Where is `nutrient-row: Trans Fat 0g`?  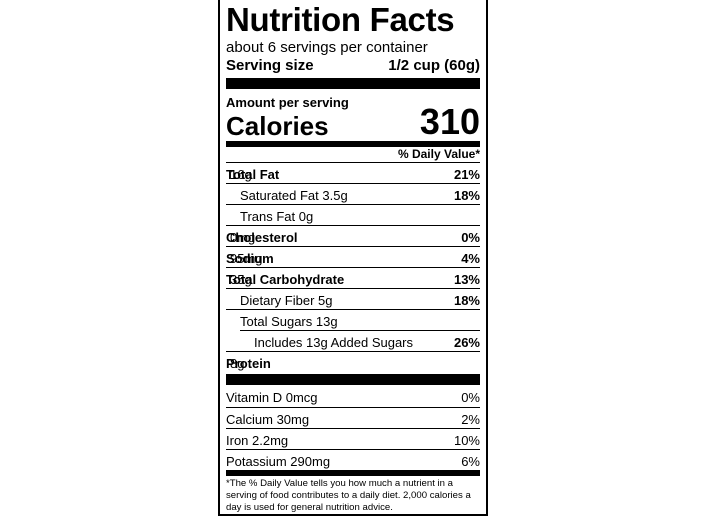
nutrient-row: Trans Fat 0g is located at coordinates (353, 215).